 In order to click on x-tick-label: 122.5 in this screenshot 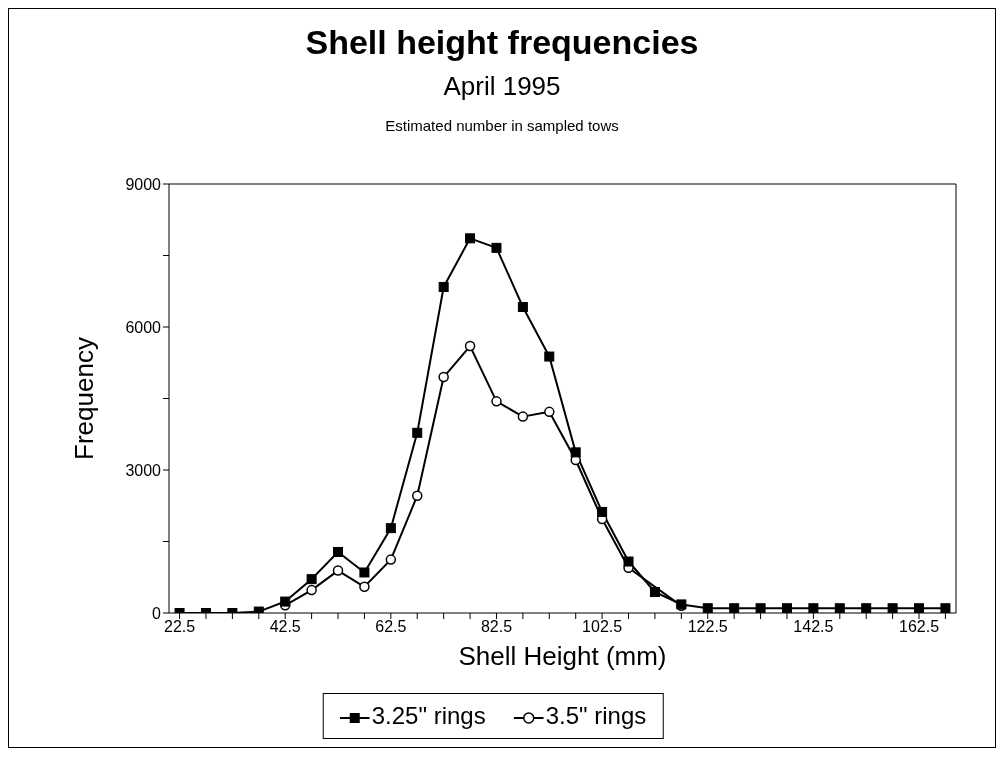, I will do `click(707, 627)`.